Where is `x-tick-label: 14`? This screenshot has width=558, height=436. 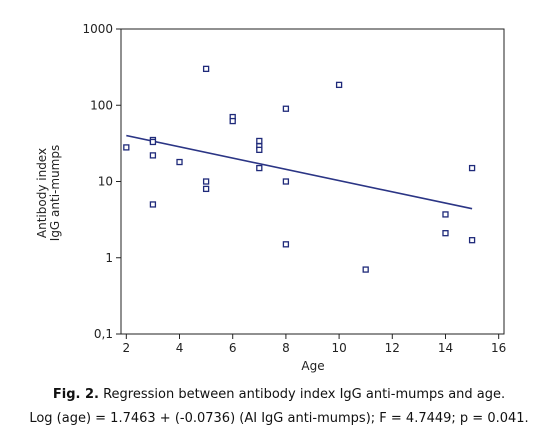
x-tick-label: 14 is located at coordinates (445, 348).